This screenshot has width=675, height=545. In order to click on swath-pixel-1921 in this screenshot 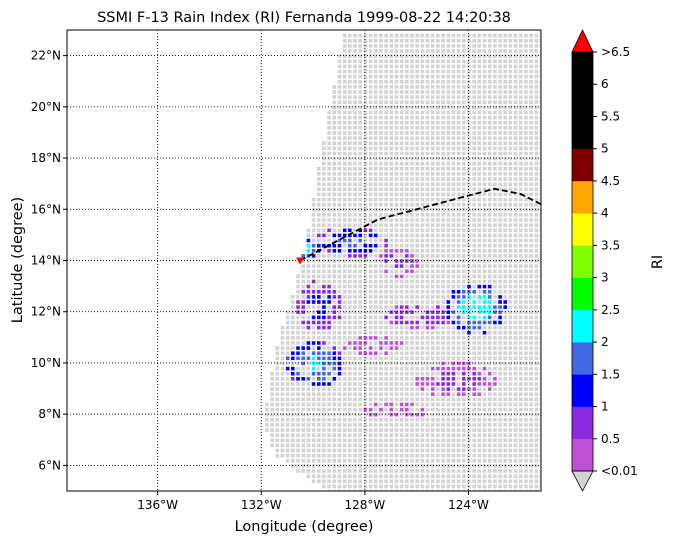, I will do `click(448, 302)`.